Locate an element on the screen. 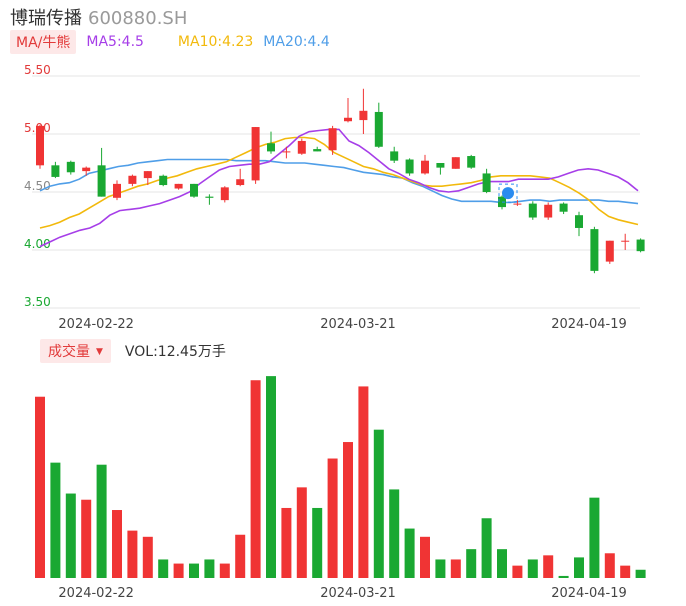  marker-icon is located at coordinates (508, 193).